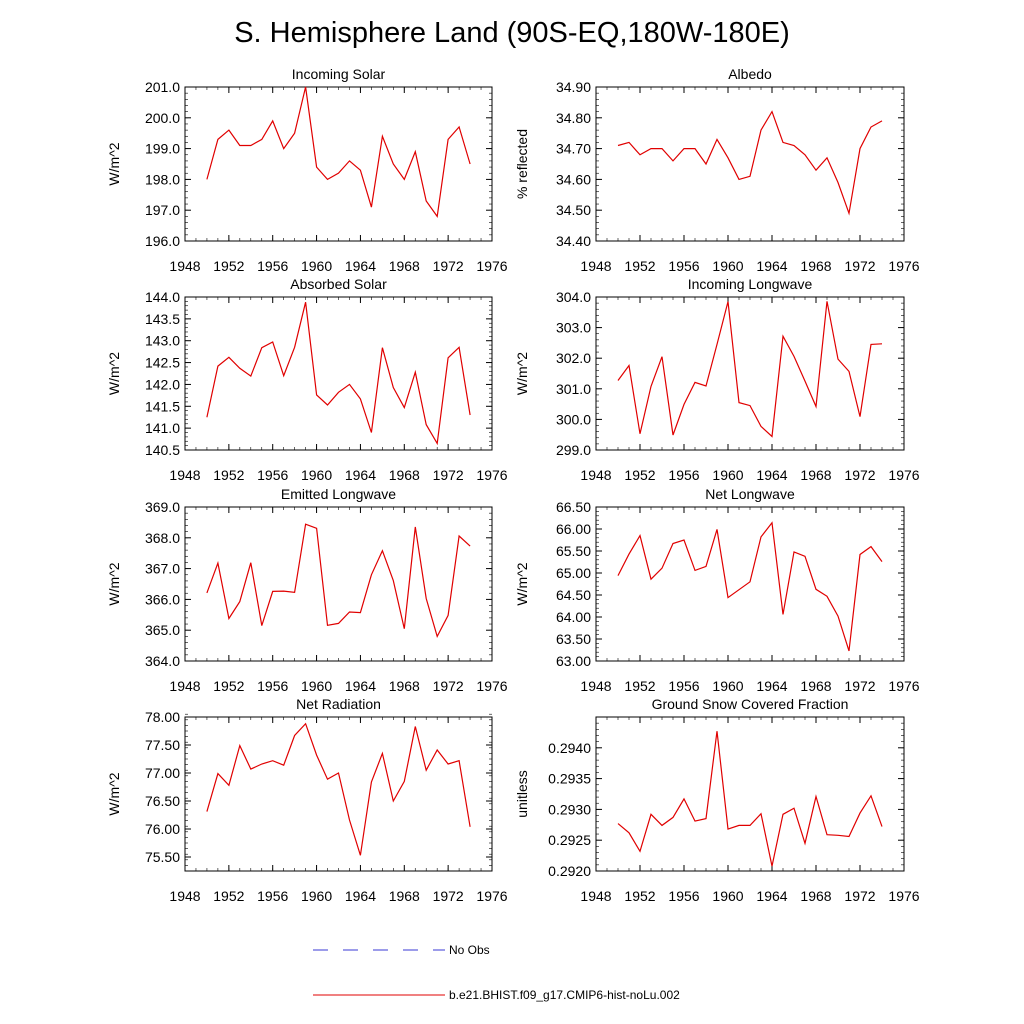 The height and width of the screenshot is (1024, 1024). What do you see at coordinates (162, 149) in the screenshot?
I see `y-tick-label: 199.0` at bounding box center [162, 149].